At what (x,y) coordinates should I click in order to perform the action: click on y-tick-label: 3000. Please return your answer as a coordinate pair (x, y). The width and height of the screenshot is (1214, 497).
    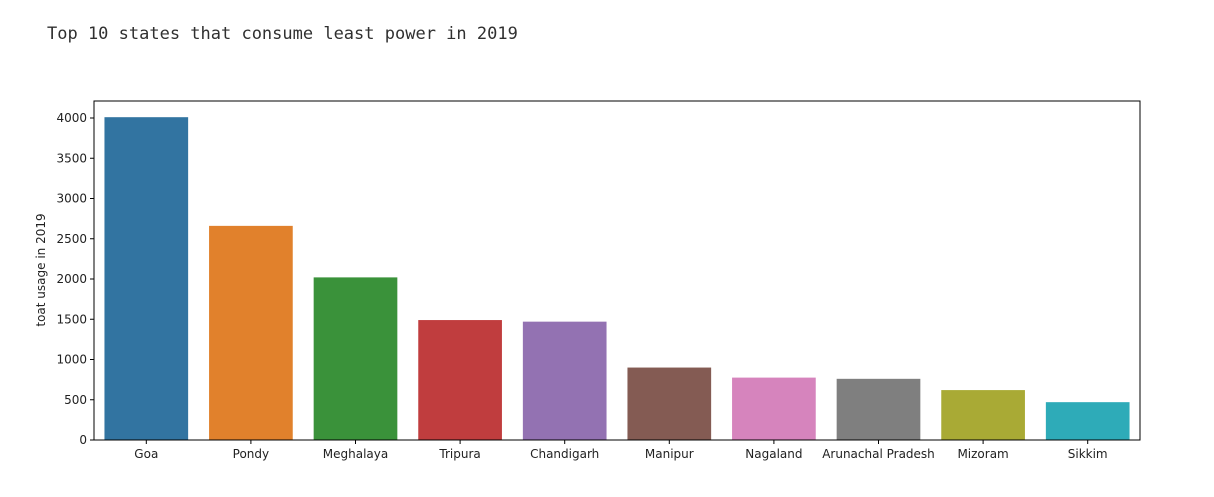
    Looking at the image, I should click on (71, 199).